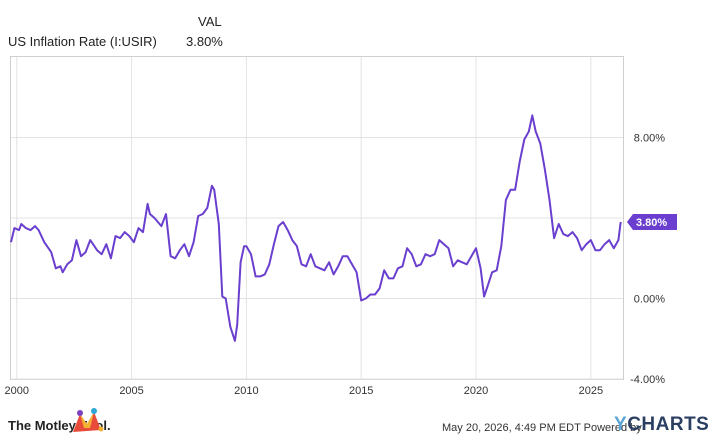 Image resolution: width=720 pixels, height=441 pixels. Describe the element at coordinates (16, 391) in the screenshot. I see `x-tick-label: 2000` at that location.